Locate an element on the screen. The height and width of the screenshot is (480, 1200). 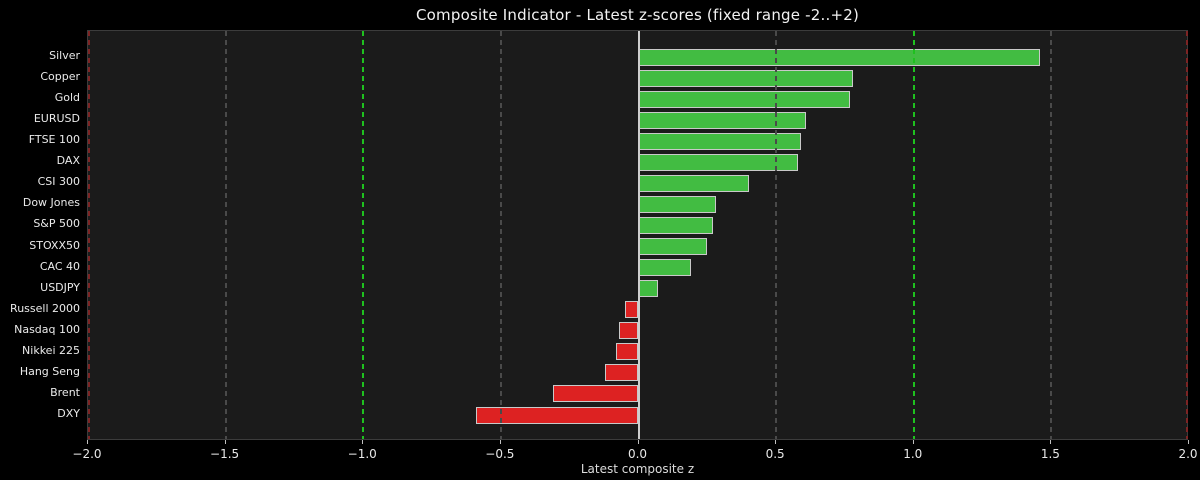
y-tick-label: CSI 300 is located at coordinates (58, 182).